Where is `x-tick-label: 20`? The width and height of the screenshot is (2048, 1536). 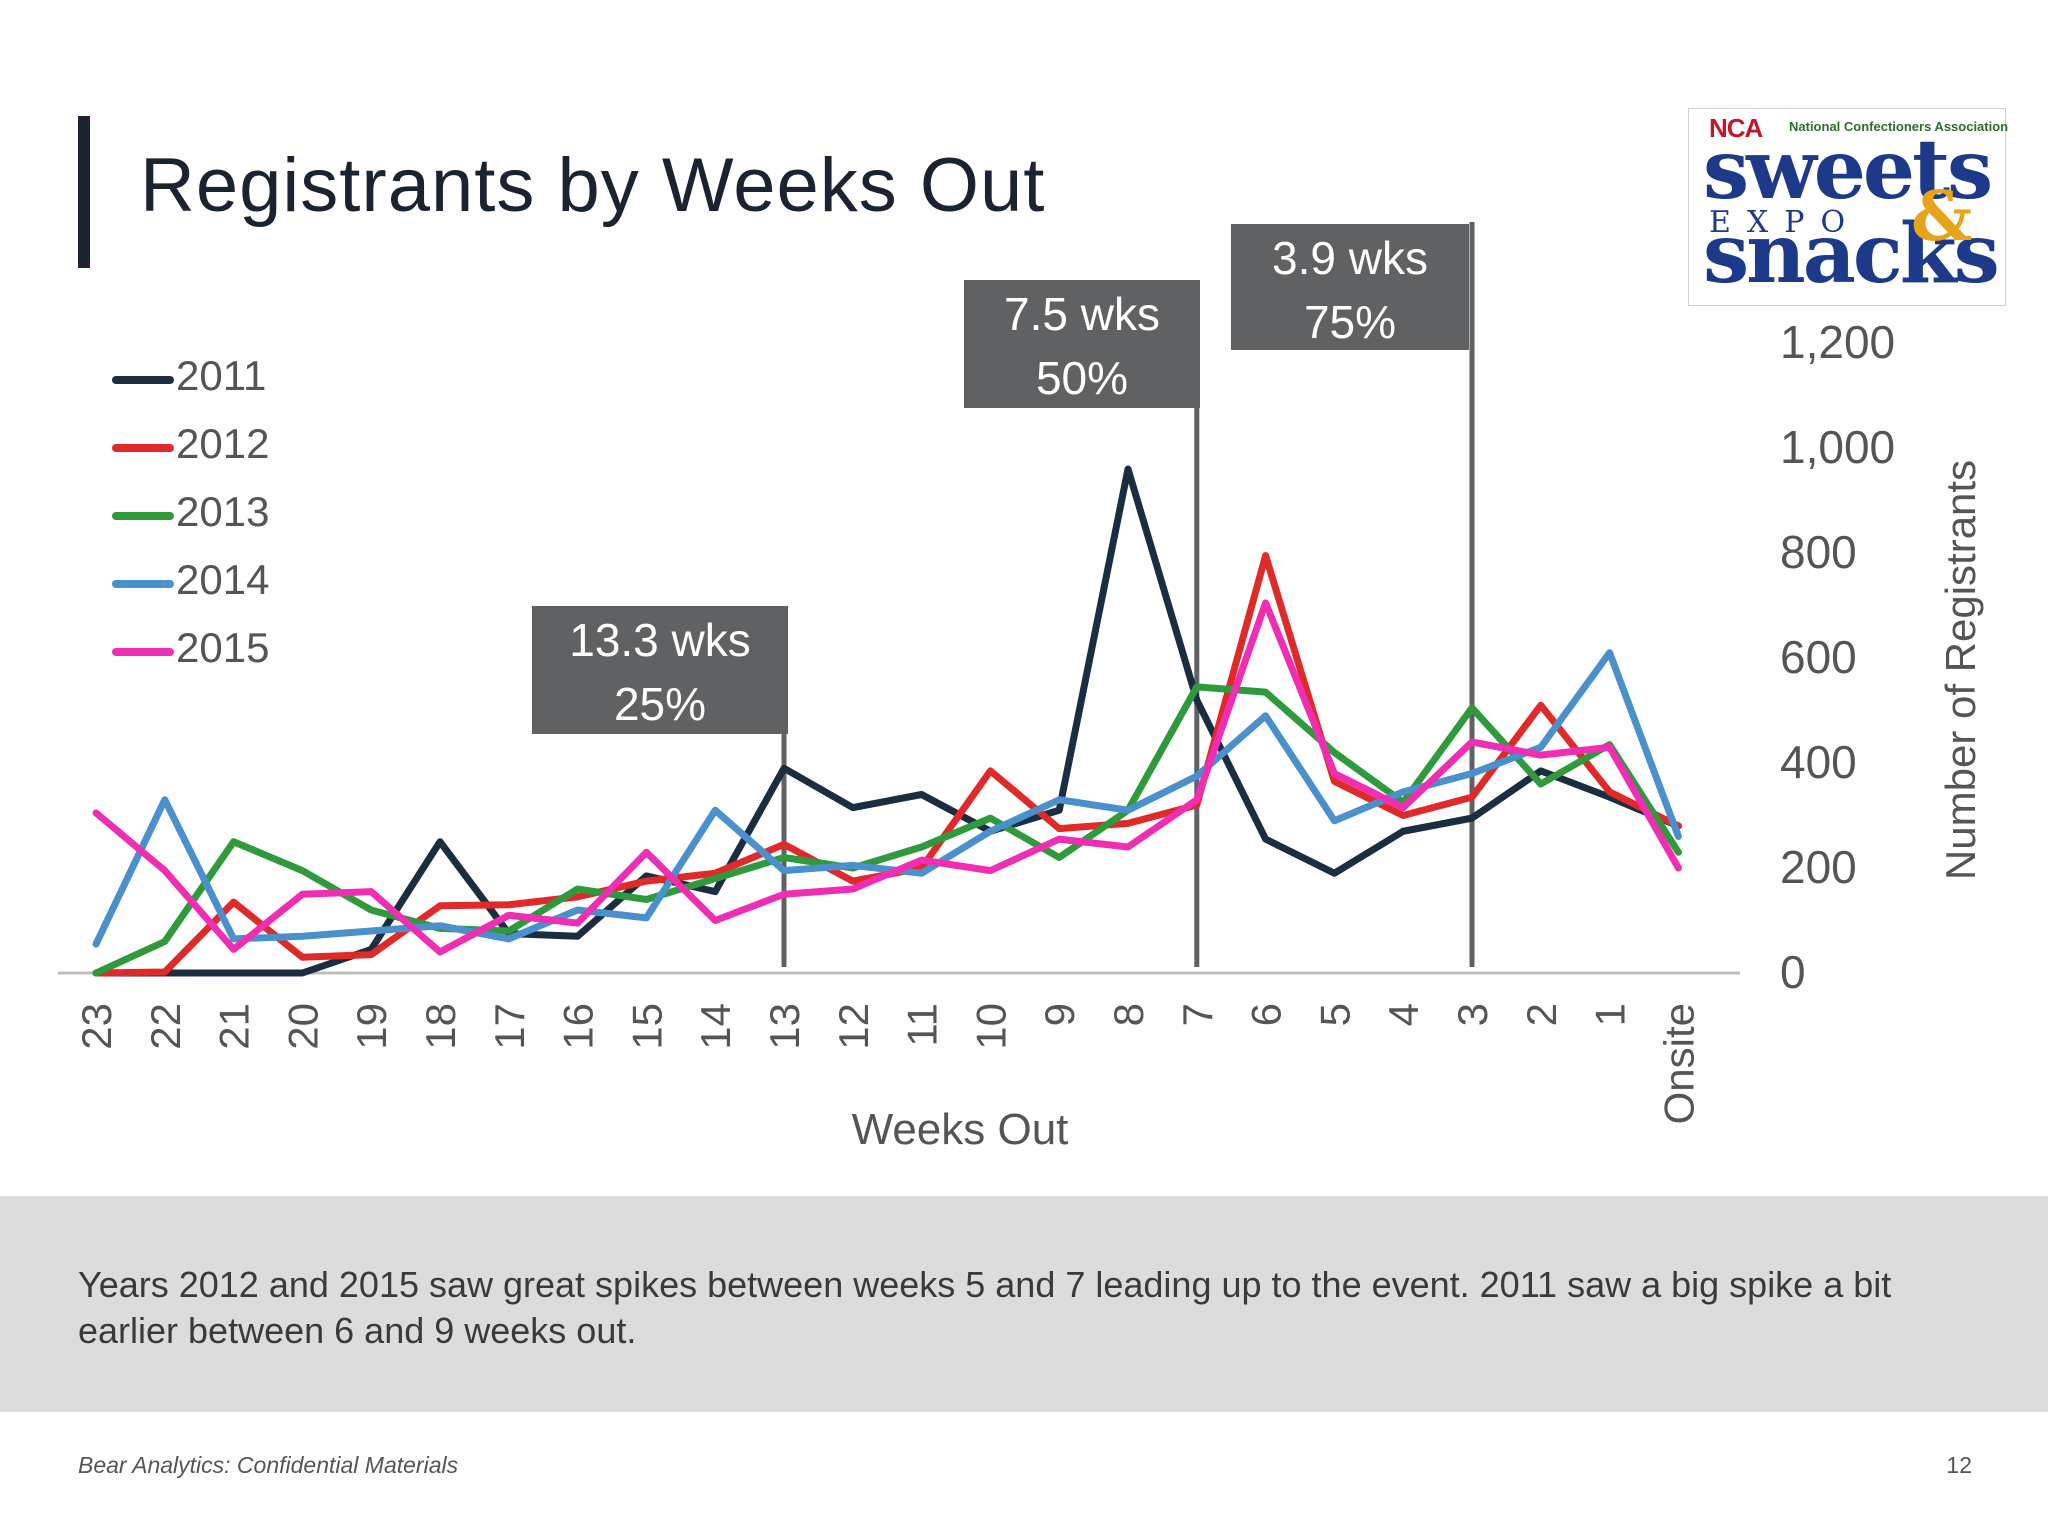
x-tick-label: 20 is located at coordinates (302, 1026).